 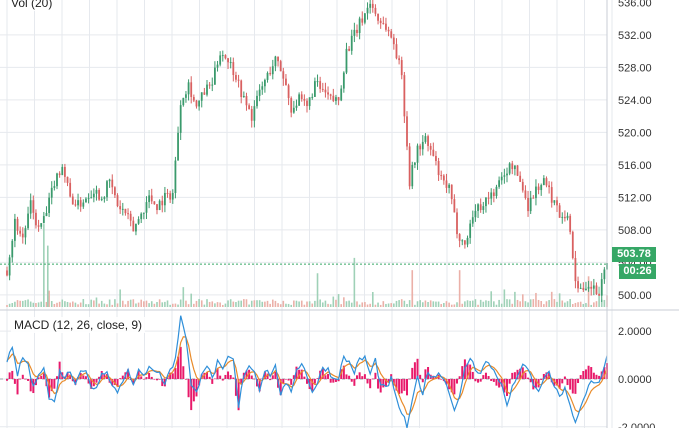 What do you see at coordinates (635, 68) in the screenshot?
I see `price-tick-label: 528.00` at bounding box center [635, 68].